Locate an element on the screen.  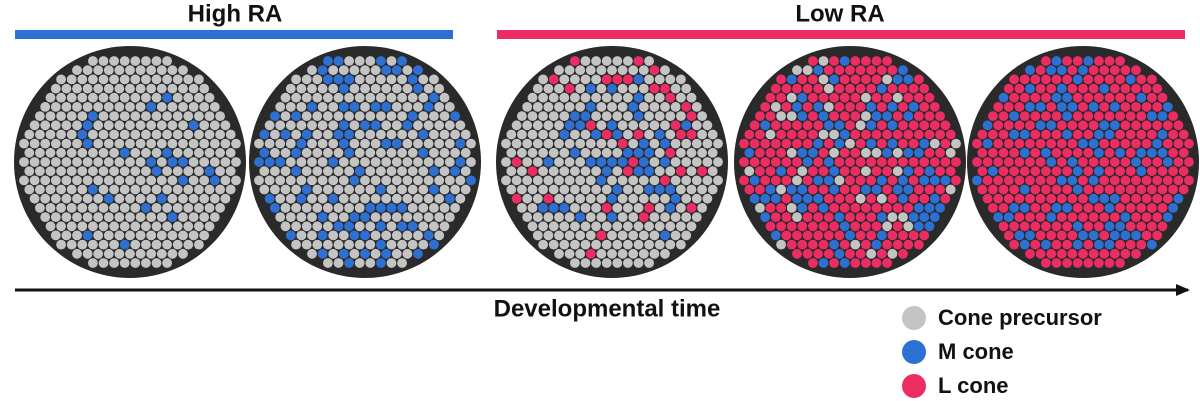
high-ra-label: High RA is located at coordinates (235, 13).